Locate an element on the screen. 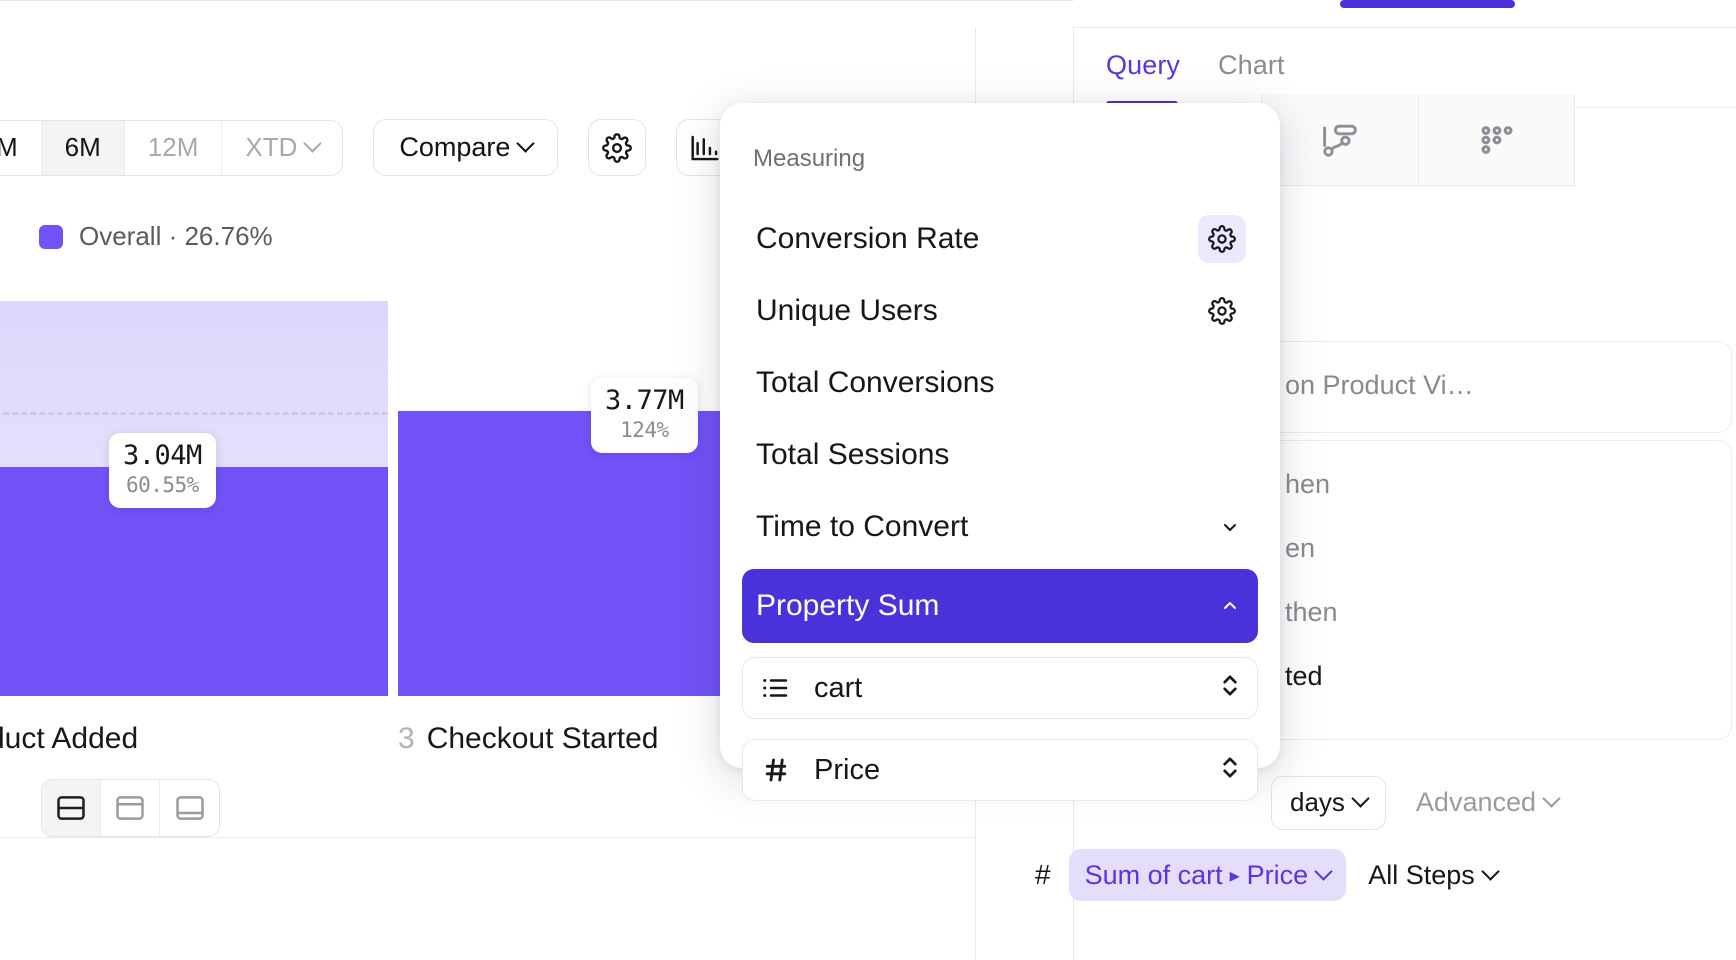 The height and width of the screenshot is (960, 1736). property-field-select: Price is located at coordinates (1000, 770).